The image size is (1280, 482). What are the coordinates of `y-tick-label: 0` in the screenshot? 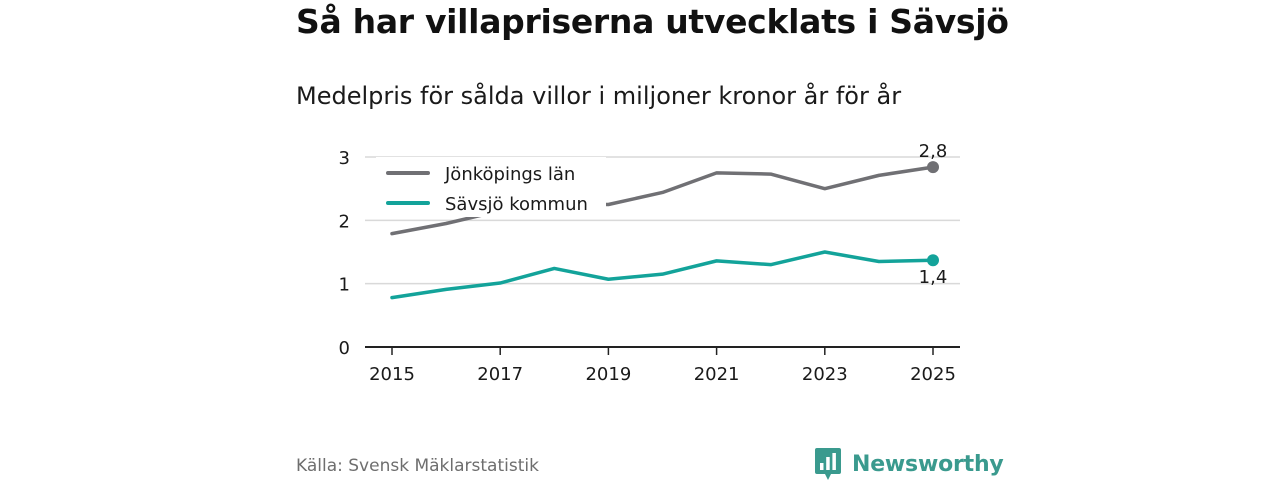 It's located at (344, 348).